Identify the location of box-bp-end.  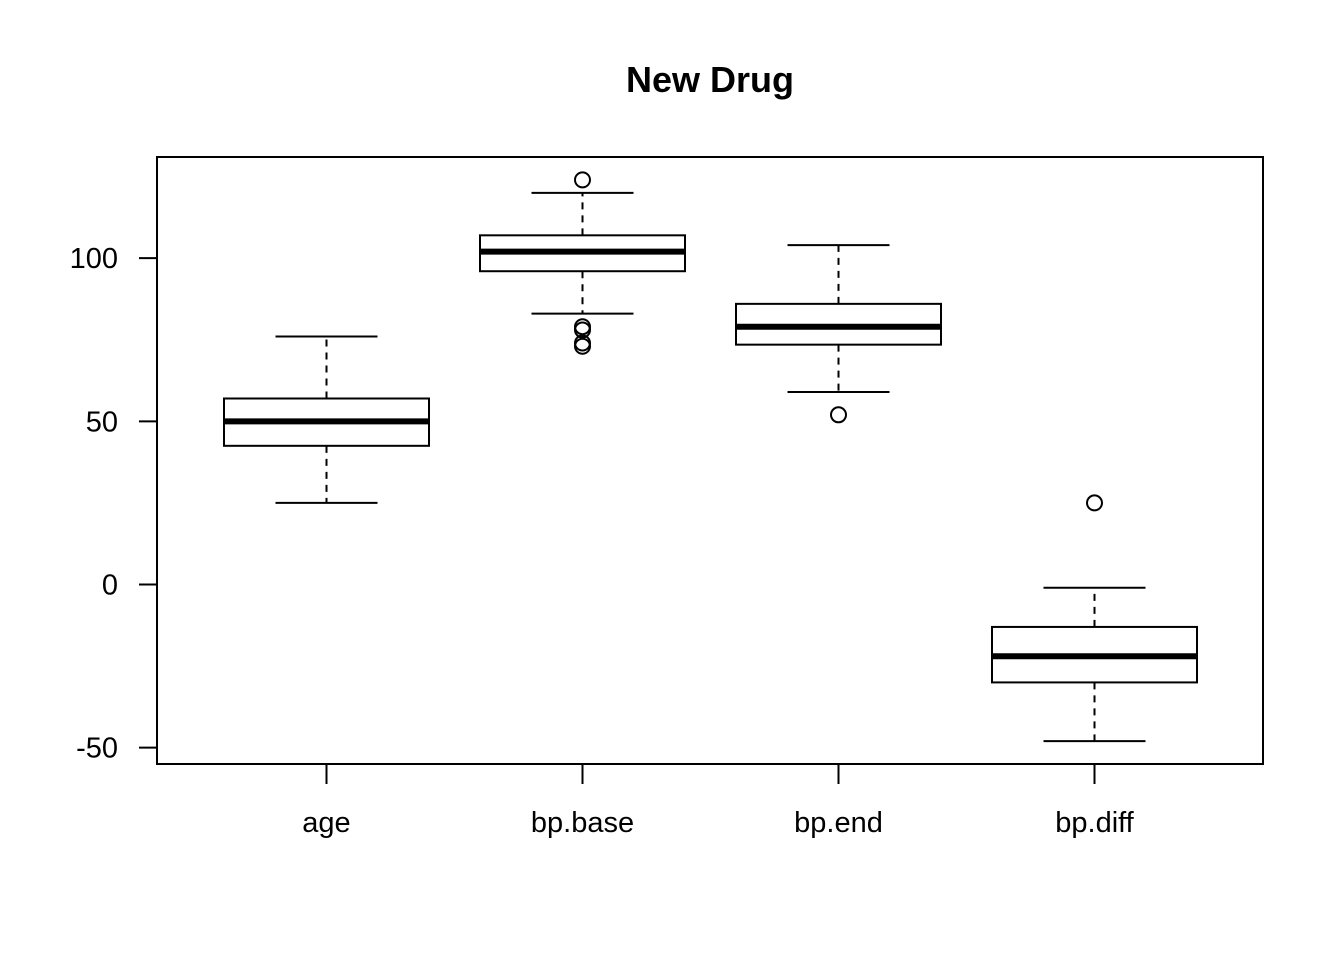
(838, 334).